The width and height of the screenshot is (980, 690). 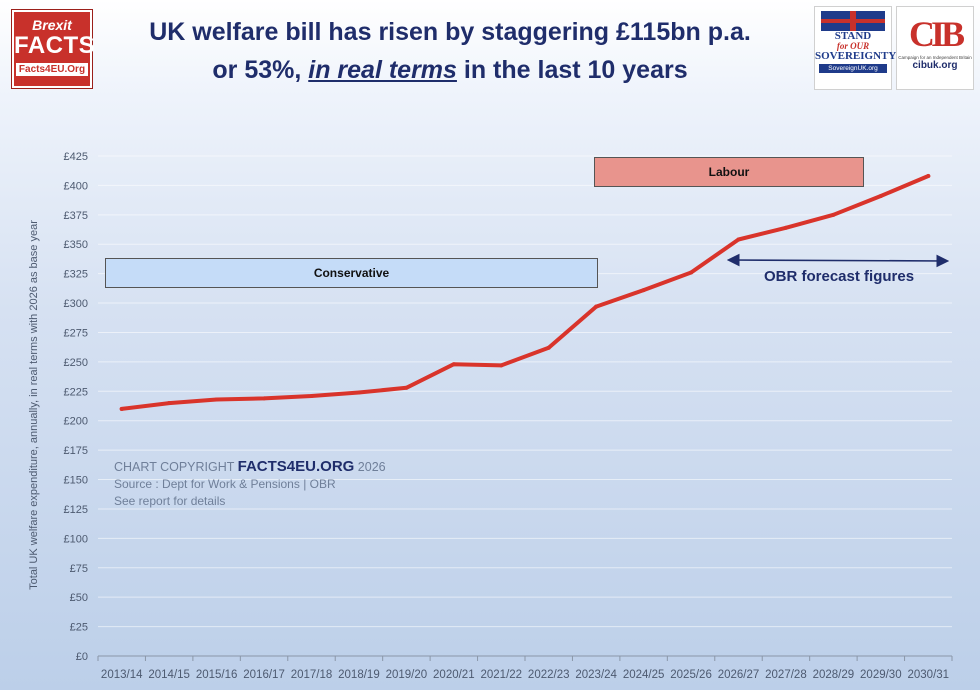 What do you see at coordinates (79, 569) in the screenshot?
I see `y-tick-label: £75` at bounding box center [79, 569].